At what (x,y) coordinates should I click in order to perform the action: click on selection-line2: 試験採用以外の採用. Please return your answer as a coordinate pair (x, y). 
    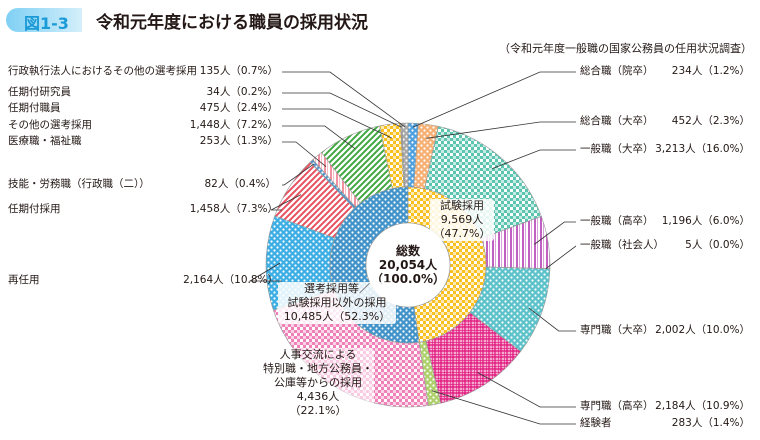
    Looking at the image, I should click on (337, 302).